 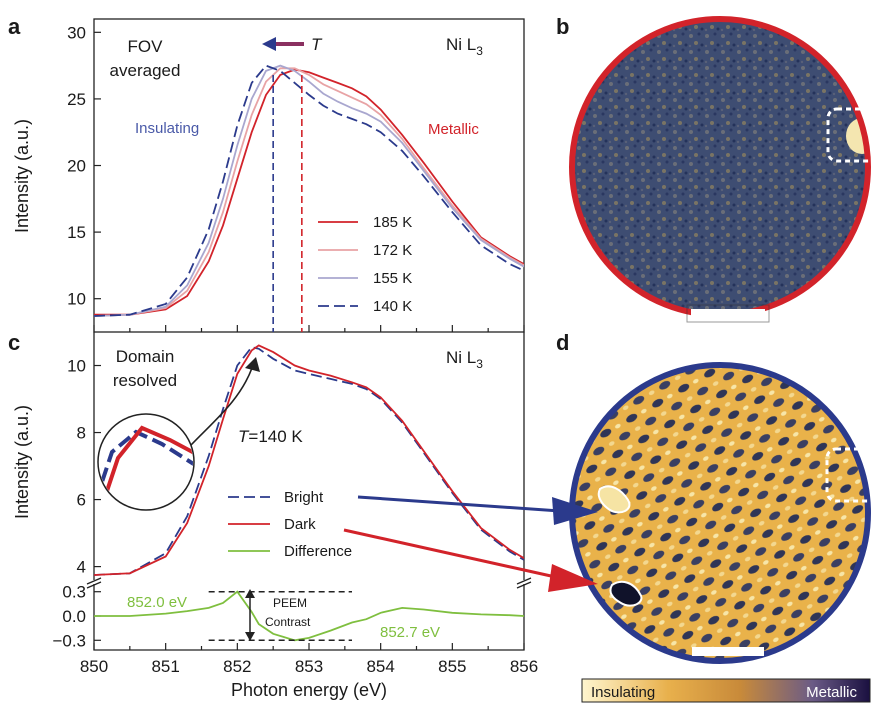 What do you see at coordinates (81, 433) in the screenshot?
I see `y-tick-label-c: 8` at bounding box center [81, 433].